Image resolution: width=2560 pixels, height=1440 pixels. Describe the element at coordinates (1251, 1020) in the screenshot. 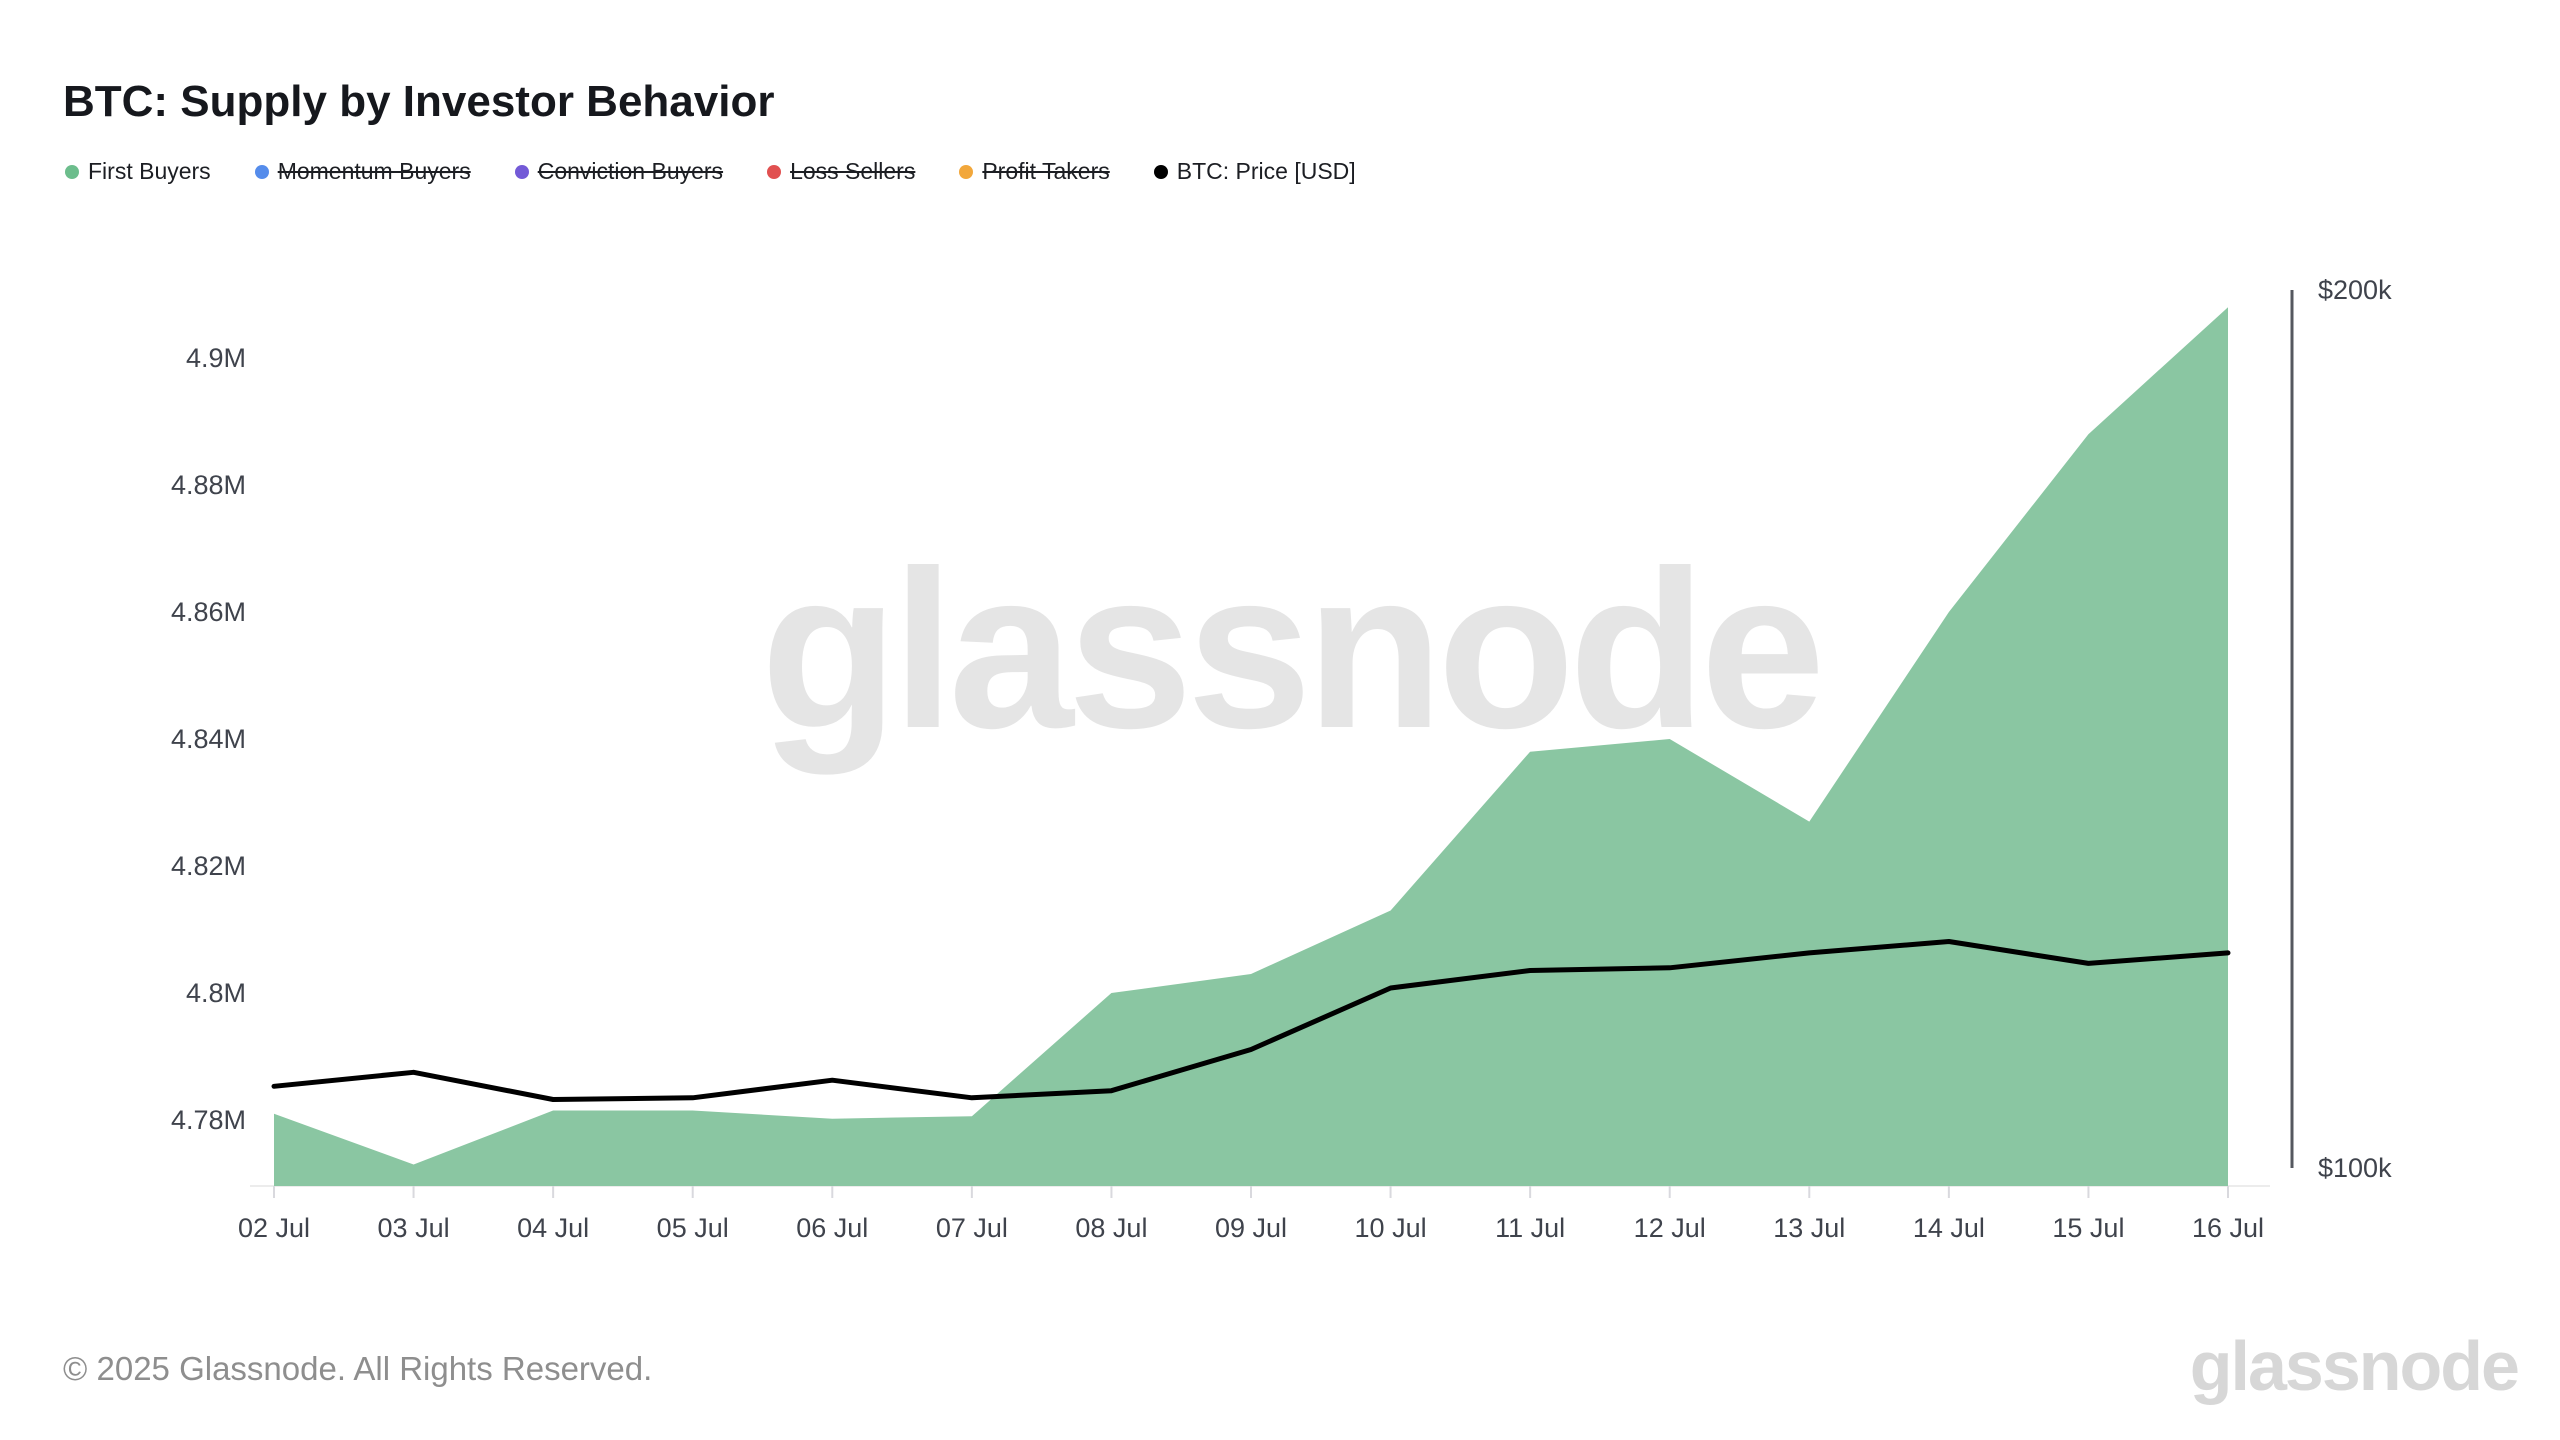

I see `btc-price-line` at that location.